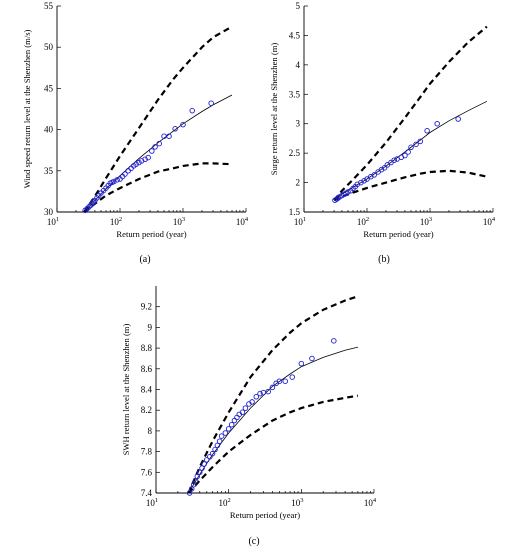 The height and width of the screenshot is (550, 509). What do you see at coordinates (126, 390) in the screenshot?
I see `y-axis-title: SWH return level at the Shenzhen (m)` at bounding box center [126, 390].